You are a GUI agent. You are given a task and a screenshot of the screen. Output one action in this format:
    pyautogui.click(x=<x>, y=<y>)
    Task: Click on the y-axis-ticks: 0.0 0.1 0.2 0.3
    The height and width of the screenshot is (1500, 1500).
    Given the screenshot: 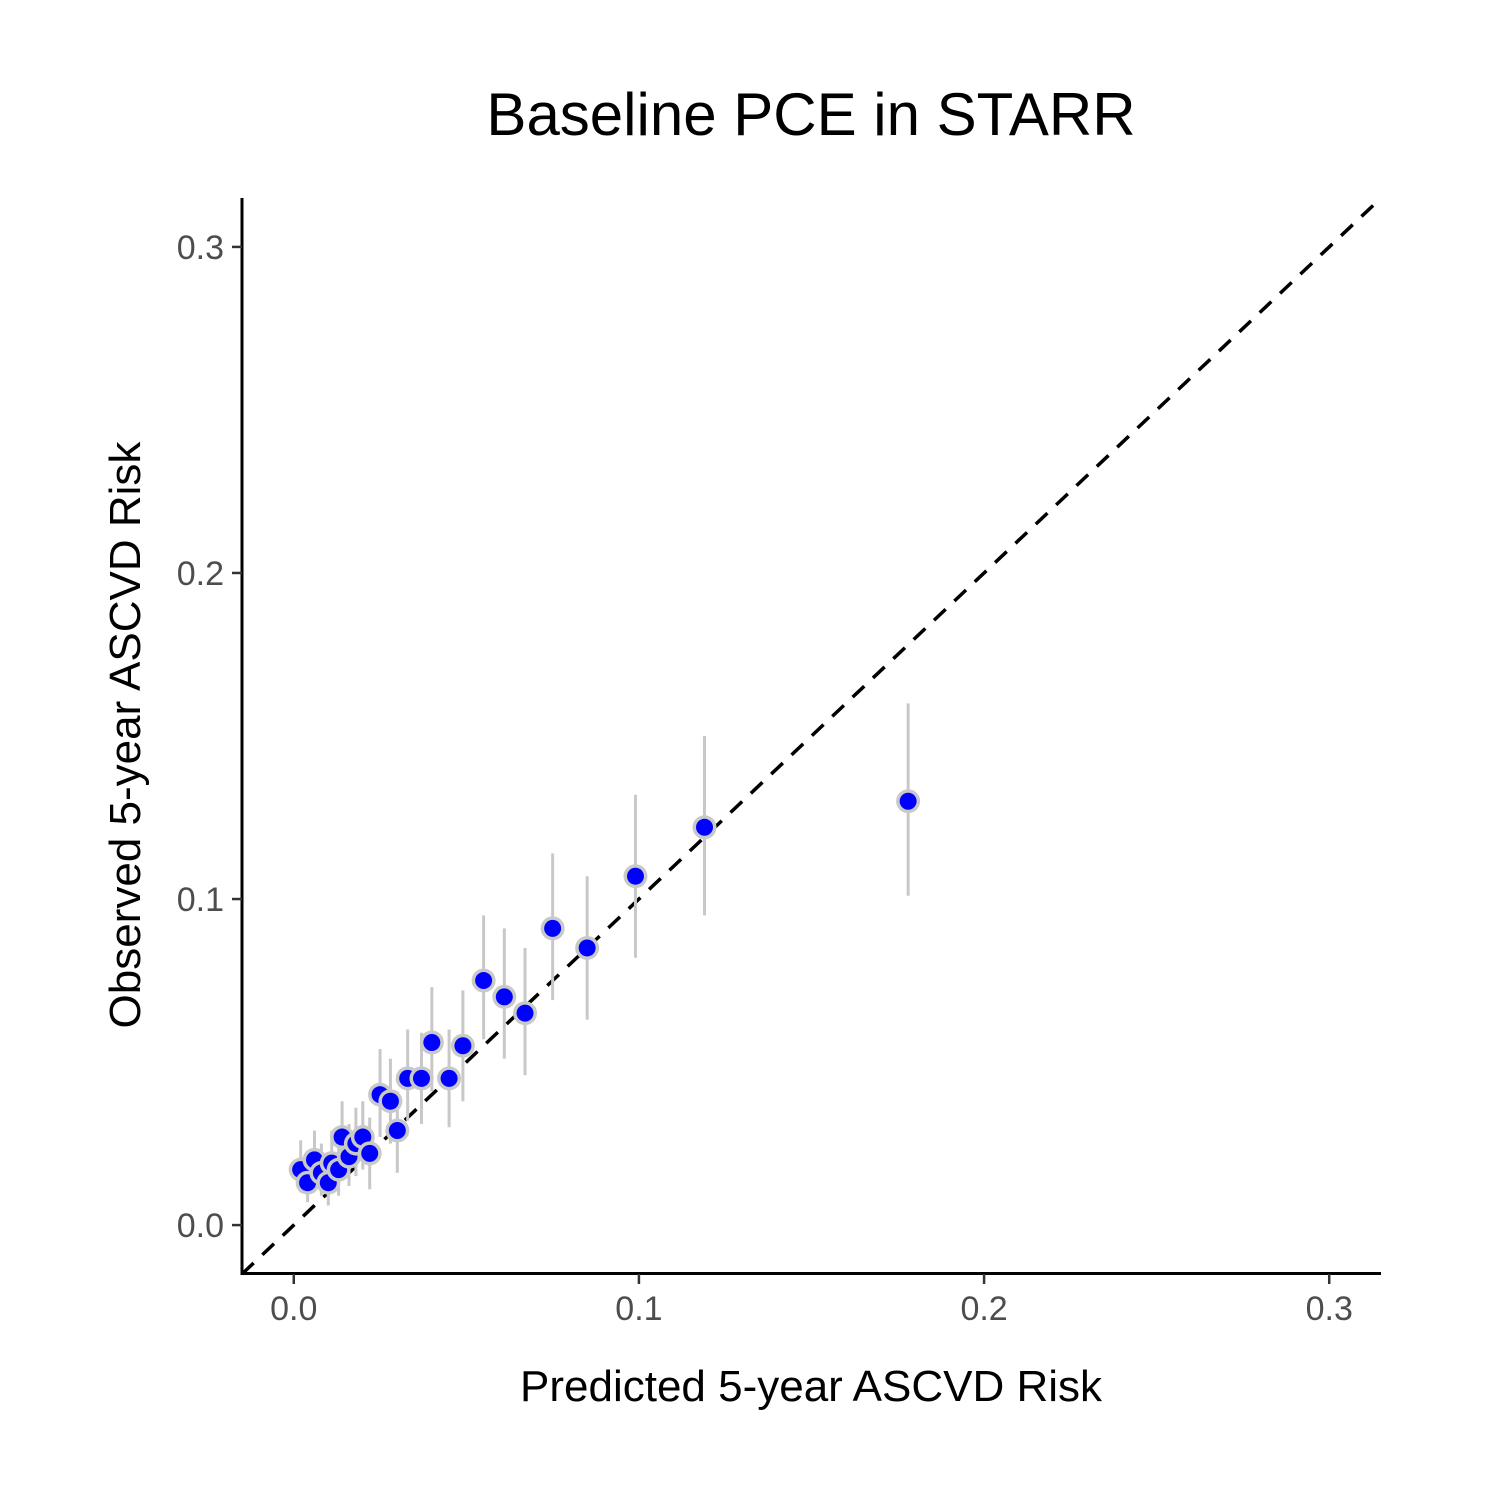 What is the action you would take?
    pyautogui.click(x=209, y=737)
    